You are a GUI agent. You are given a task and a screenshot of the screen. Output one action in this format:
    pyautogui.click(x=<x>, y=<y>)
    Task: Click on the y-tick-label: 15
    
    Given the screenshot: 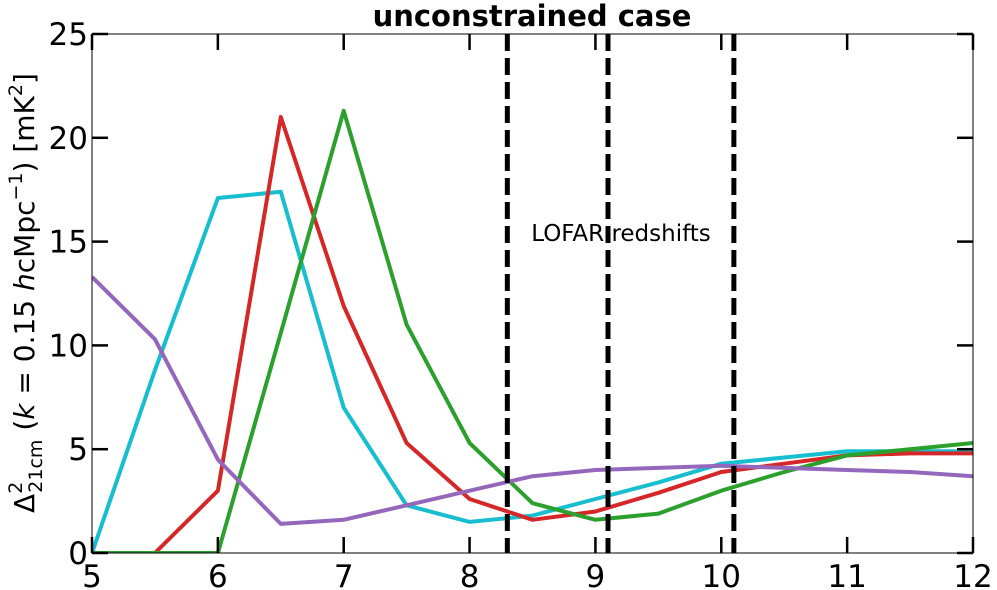 What is the action you would take?
    pyautogui.click(x=68, y=243)
    